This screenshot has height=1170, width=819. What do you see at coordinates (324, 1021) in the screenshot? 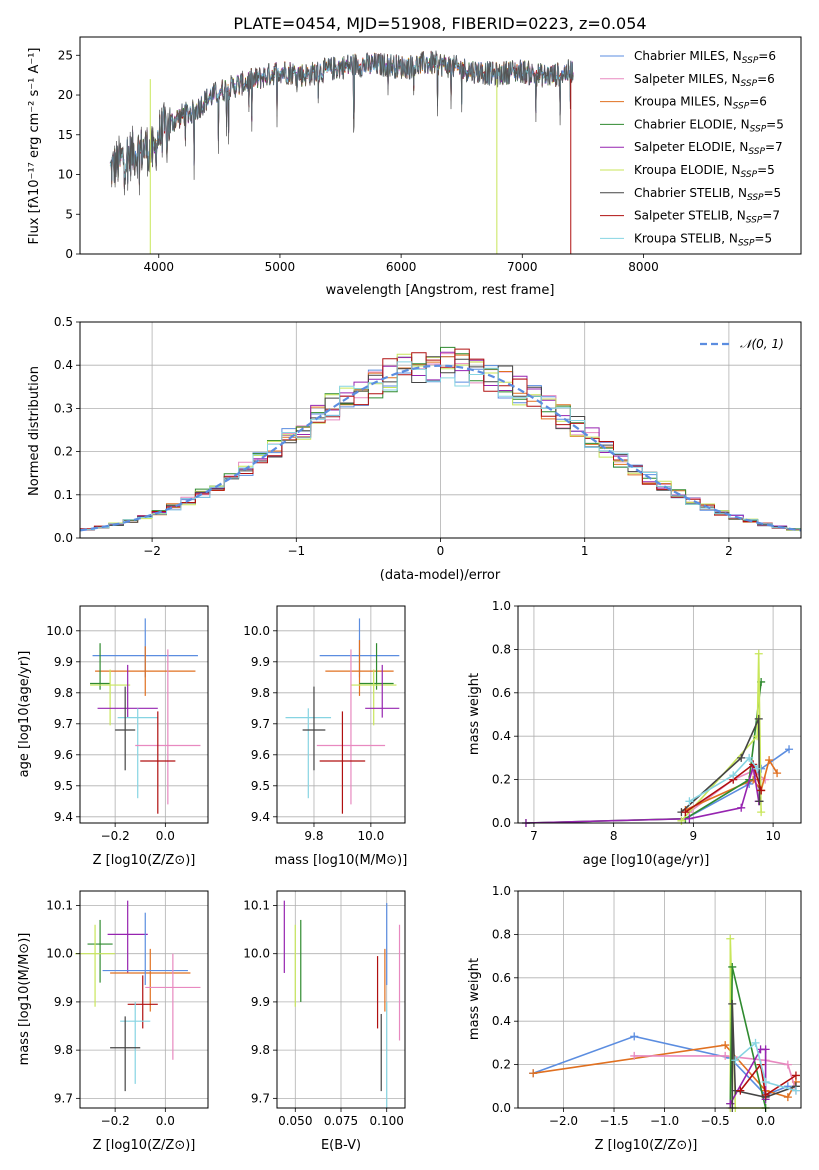
I see `mass-vs-ebv-panel: E(B-V) 0.050 0.075 0.100 9.7 9.8 9.9 10.0 10.1` at bounding box center [324, 1021].